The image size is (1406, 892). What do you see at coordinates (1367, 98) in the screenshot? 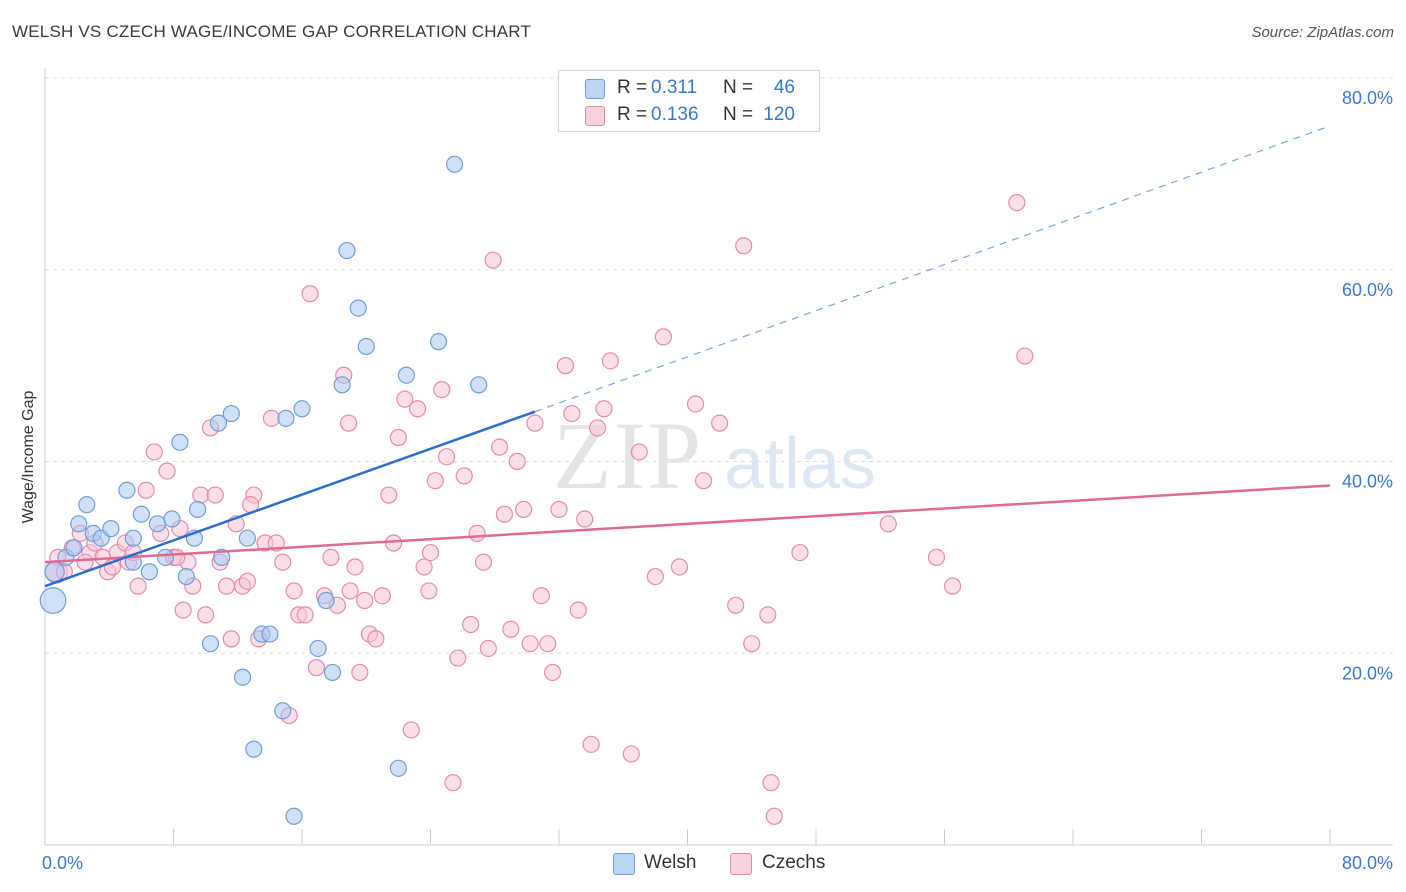
I see `y-tick-label: 80.0%` at bounding box center [1367, 98].